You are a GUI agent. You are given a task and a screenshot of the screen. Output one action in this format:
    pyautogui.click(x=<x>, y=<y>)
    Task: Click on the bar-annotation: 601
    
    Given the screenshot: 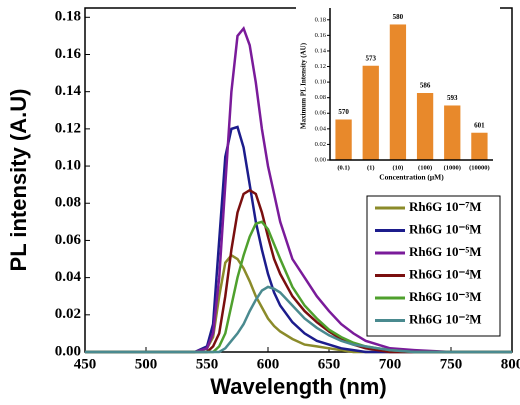 What is the action you would take?
    pyautogui.click(x=479, y=125)
    